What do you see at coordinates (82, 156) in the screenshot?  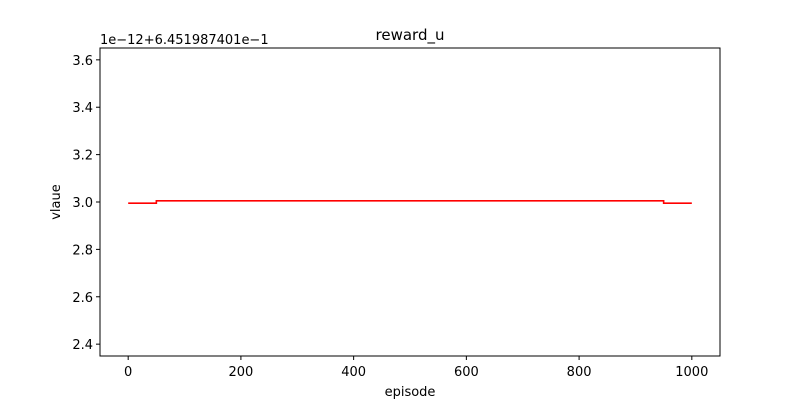 I see `y-tick-label: 3.2` at bounding box center [82, 156].